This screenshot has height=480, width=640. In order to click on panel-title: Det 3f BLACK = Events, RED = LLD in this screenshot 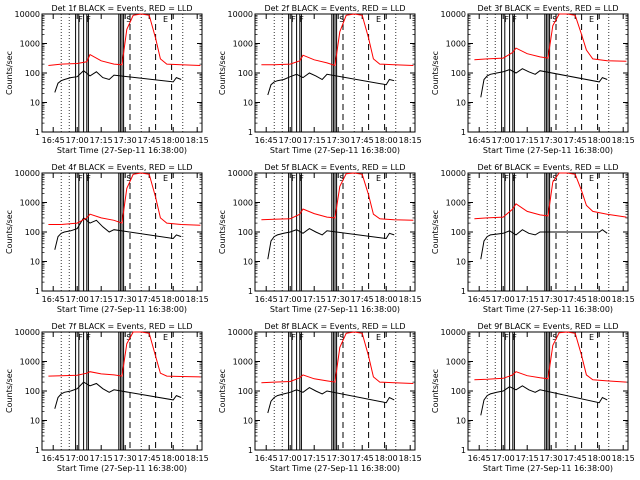, I will do `click(547, 8)`.